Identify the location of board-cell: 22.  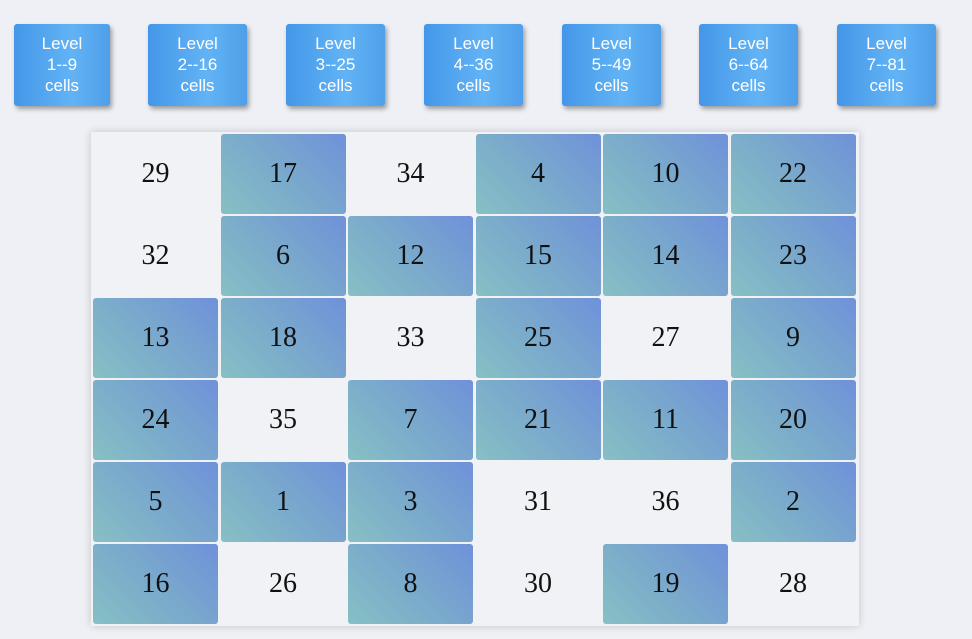
(793, 174).